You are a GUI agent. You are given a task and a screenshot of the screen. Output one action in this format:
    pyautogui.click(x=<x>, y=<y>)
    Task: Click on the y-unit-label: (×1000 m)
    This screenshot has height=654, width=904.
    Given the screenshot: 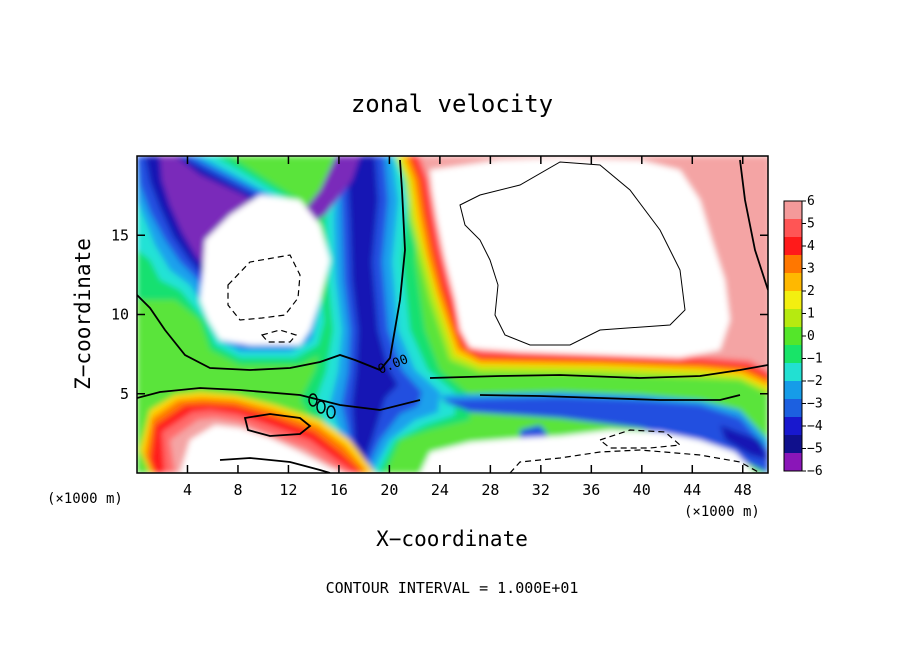 What is the action you would take?
    pyautogui.click(x=85, y=499)
    